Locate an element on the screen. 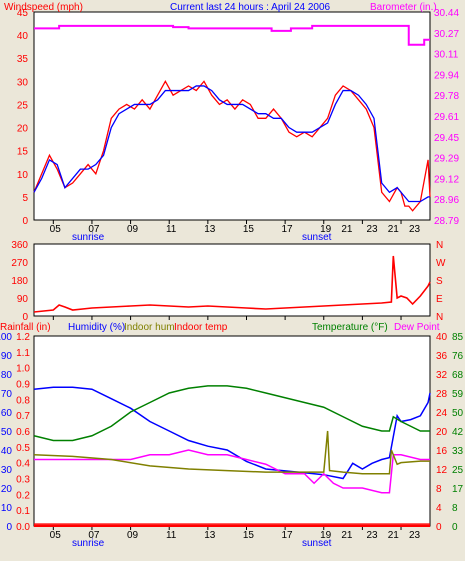  temp-outer-tick-label: 0 is located at coordinates (455, 527).